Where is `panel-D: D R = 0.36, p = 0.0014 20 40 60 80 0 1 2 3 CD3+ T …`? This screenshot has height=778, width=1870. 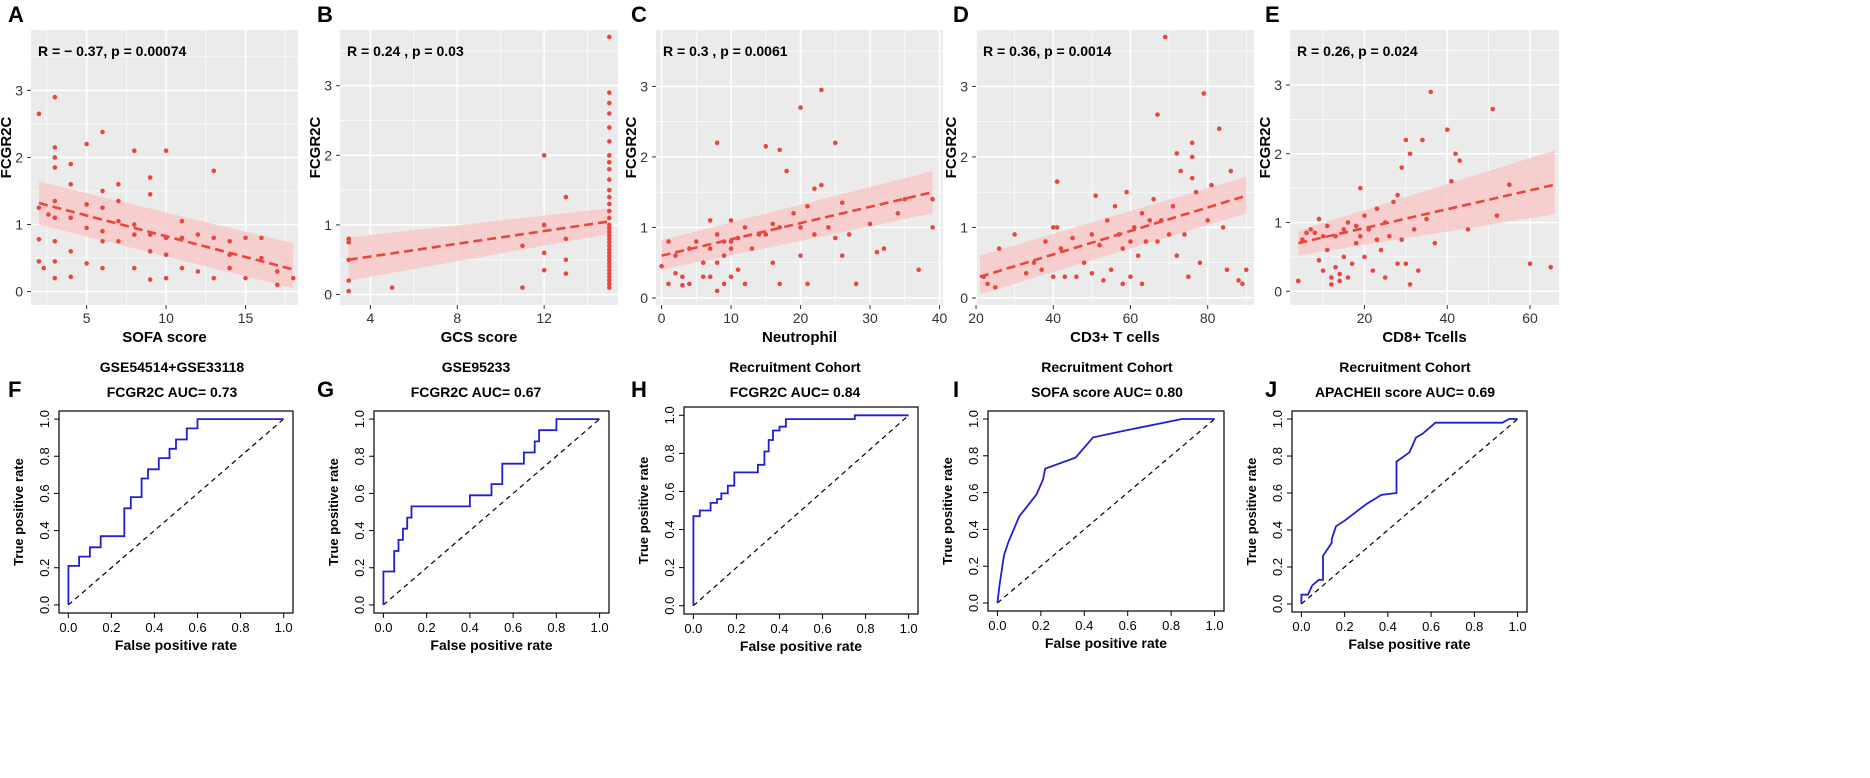 panel-D: D R = 0.36, p = 0.0014 20 40 60 80 0 1 2 3 CD3+ T … is located at coordinates (1098, 174).